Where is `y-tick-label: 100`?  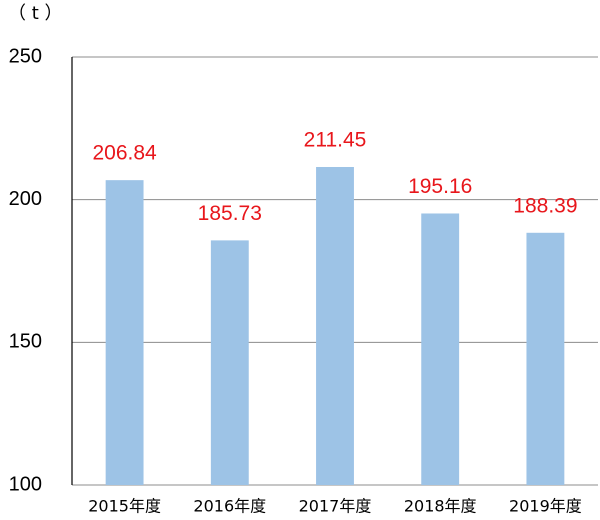
y-tick-label: 100 is located at coordinates (25, 484).